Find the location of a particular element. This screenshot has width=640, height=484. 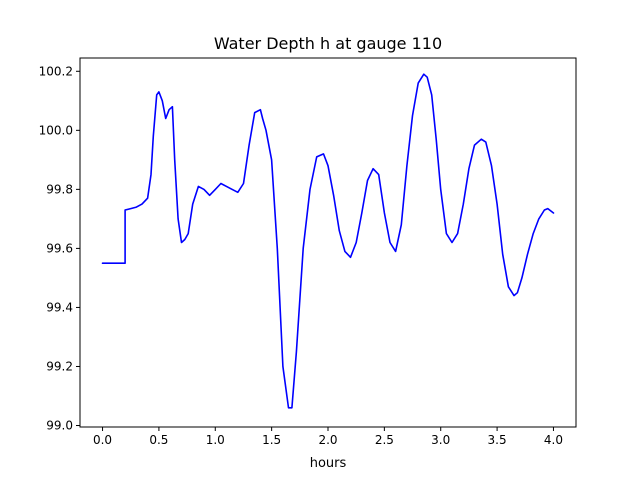

chart-title: Water Depth h at gauge 110 is located at coordinates (328, 43).